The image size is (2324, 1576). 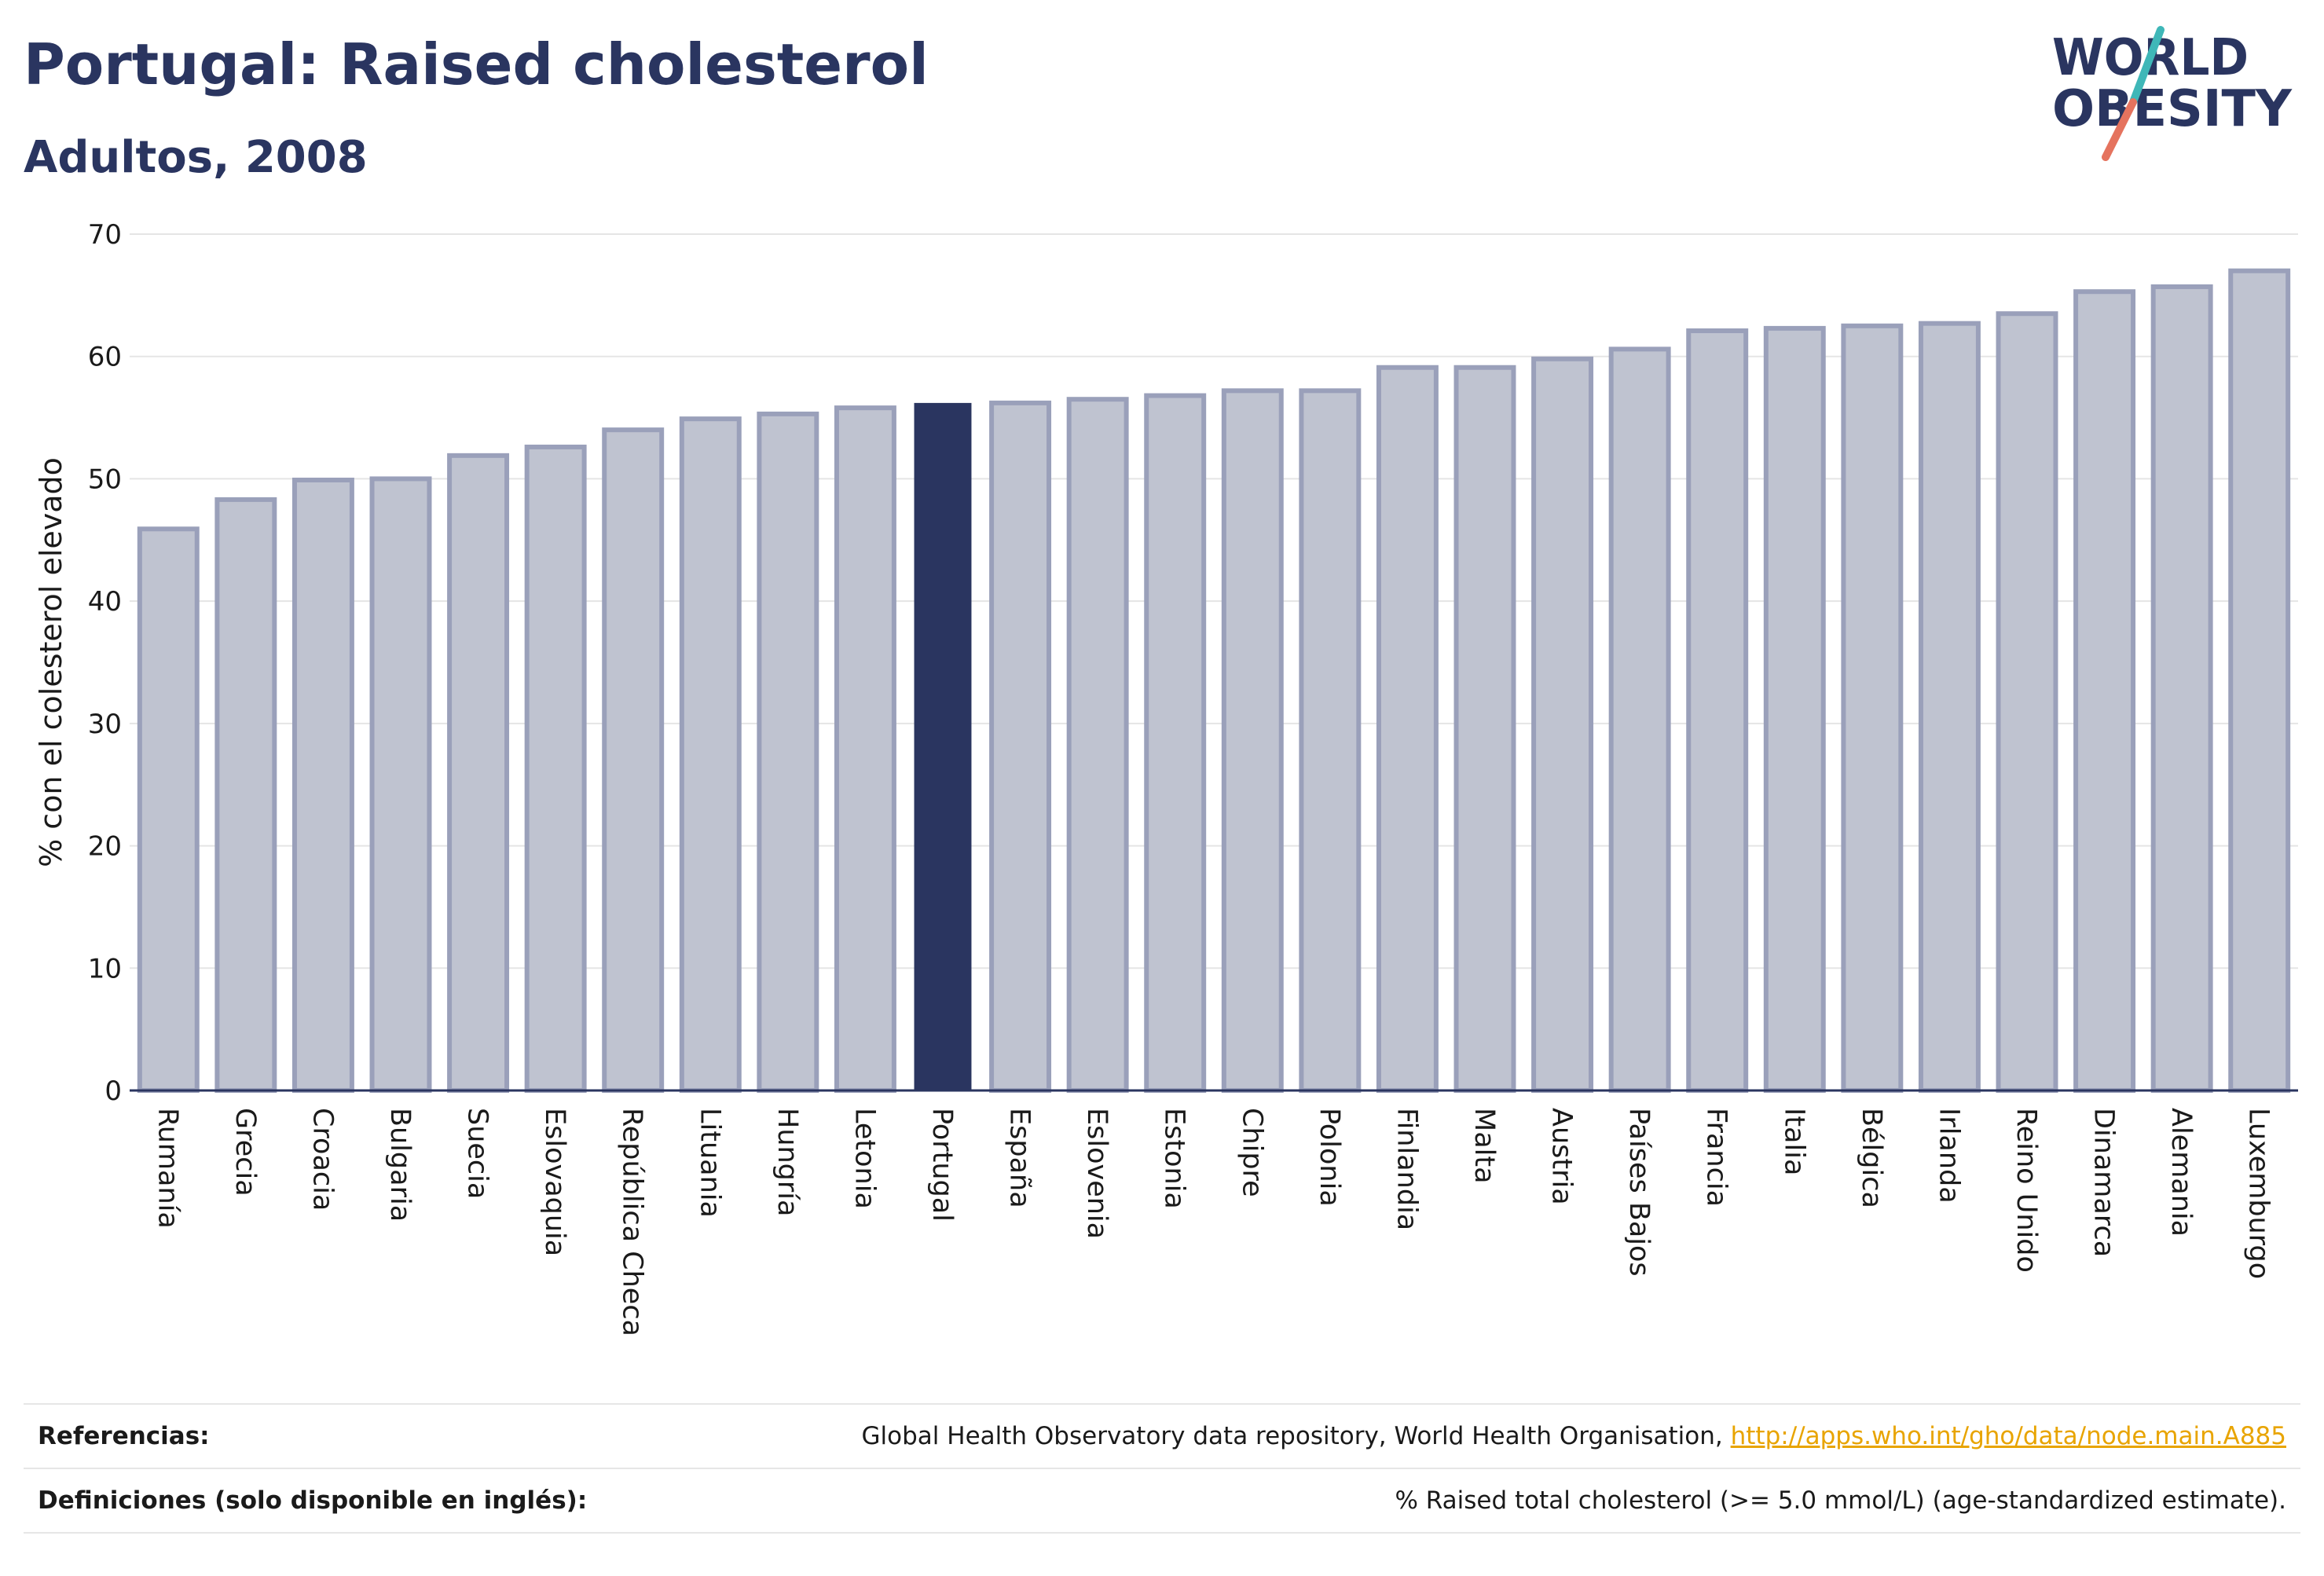 I want to click on logo-line2: OBESITY, so click(x=2172, y=109).